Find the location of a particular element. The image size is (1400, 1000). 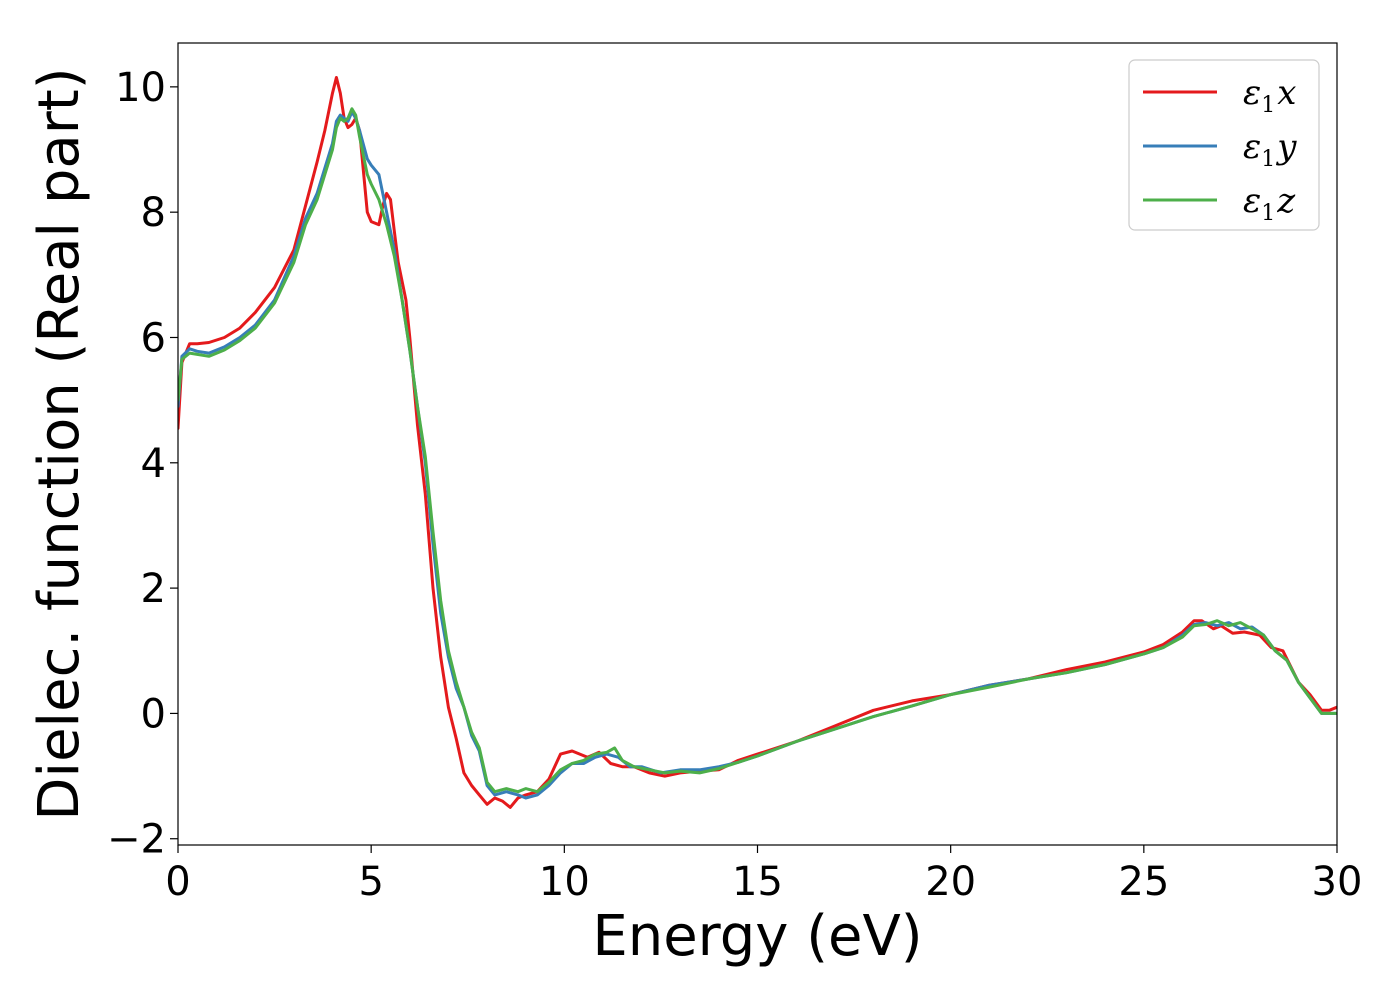

x-axis-title: Energy (eV) is located at coordinates (757, 936).